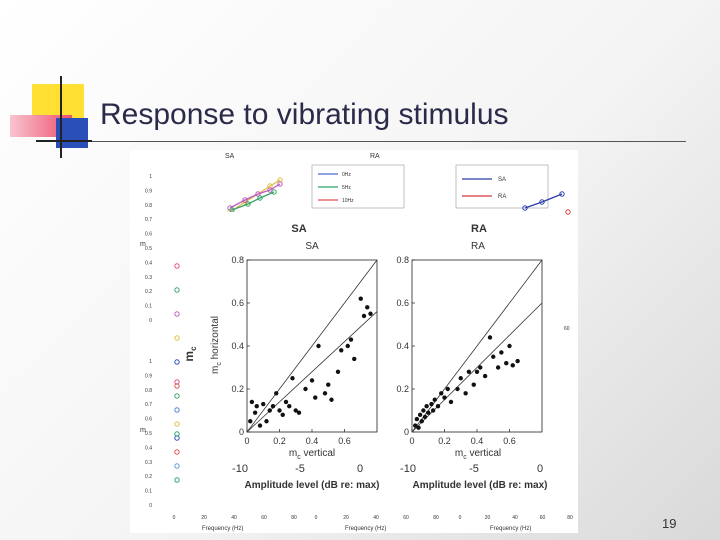 This screenshot has width=720, height=540. What do you see at coordinates (204, 518) in the screenshot?
I see `bg-xtick-label: 20` at bounding box center [204, 518].